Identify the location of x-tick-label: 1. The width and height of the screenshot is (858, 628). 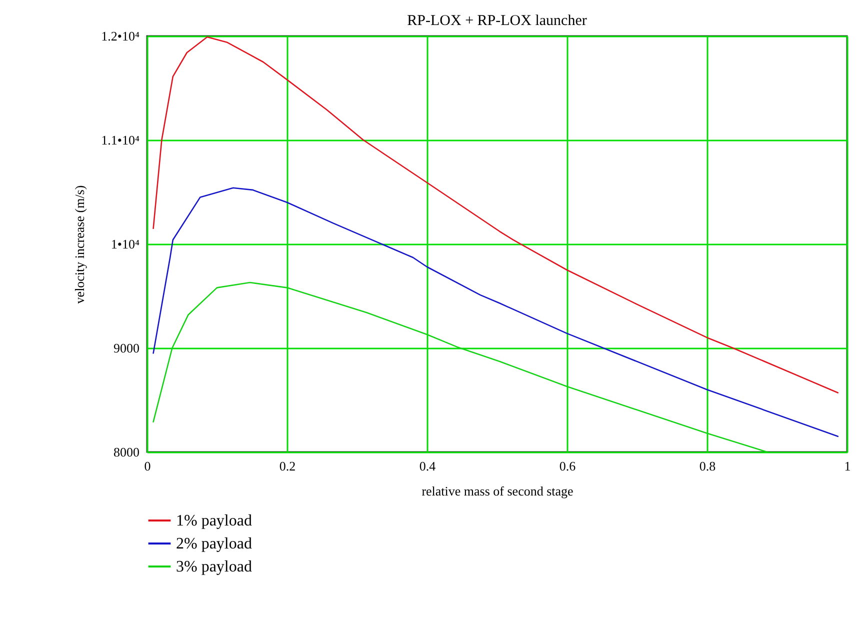
(847, 466).